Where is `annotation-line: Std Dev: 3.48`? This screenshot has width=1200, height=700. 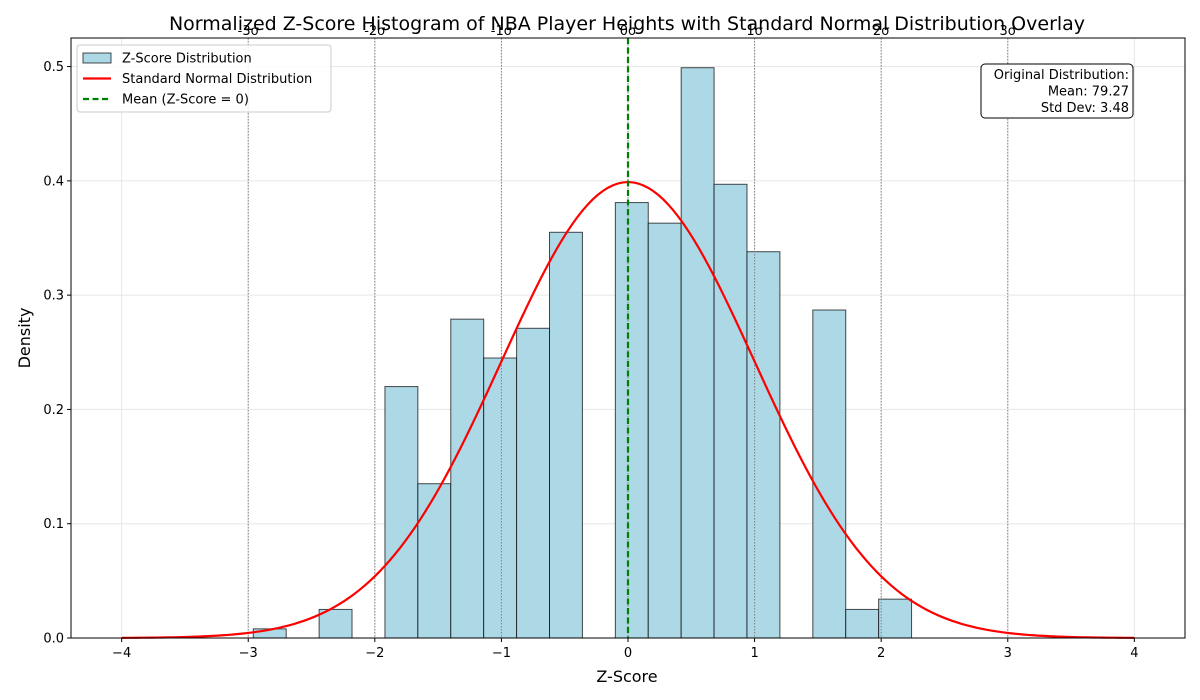
annotation-line: Std Dev: 3.48 is located at coordinates (1085, 108).